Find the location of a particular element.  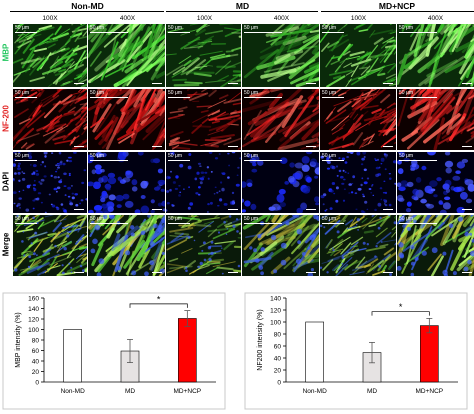

micrograph-merge-non-md-100x: 50 μm is located at coordinates (50, 245).